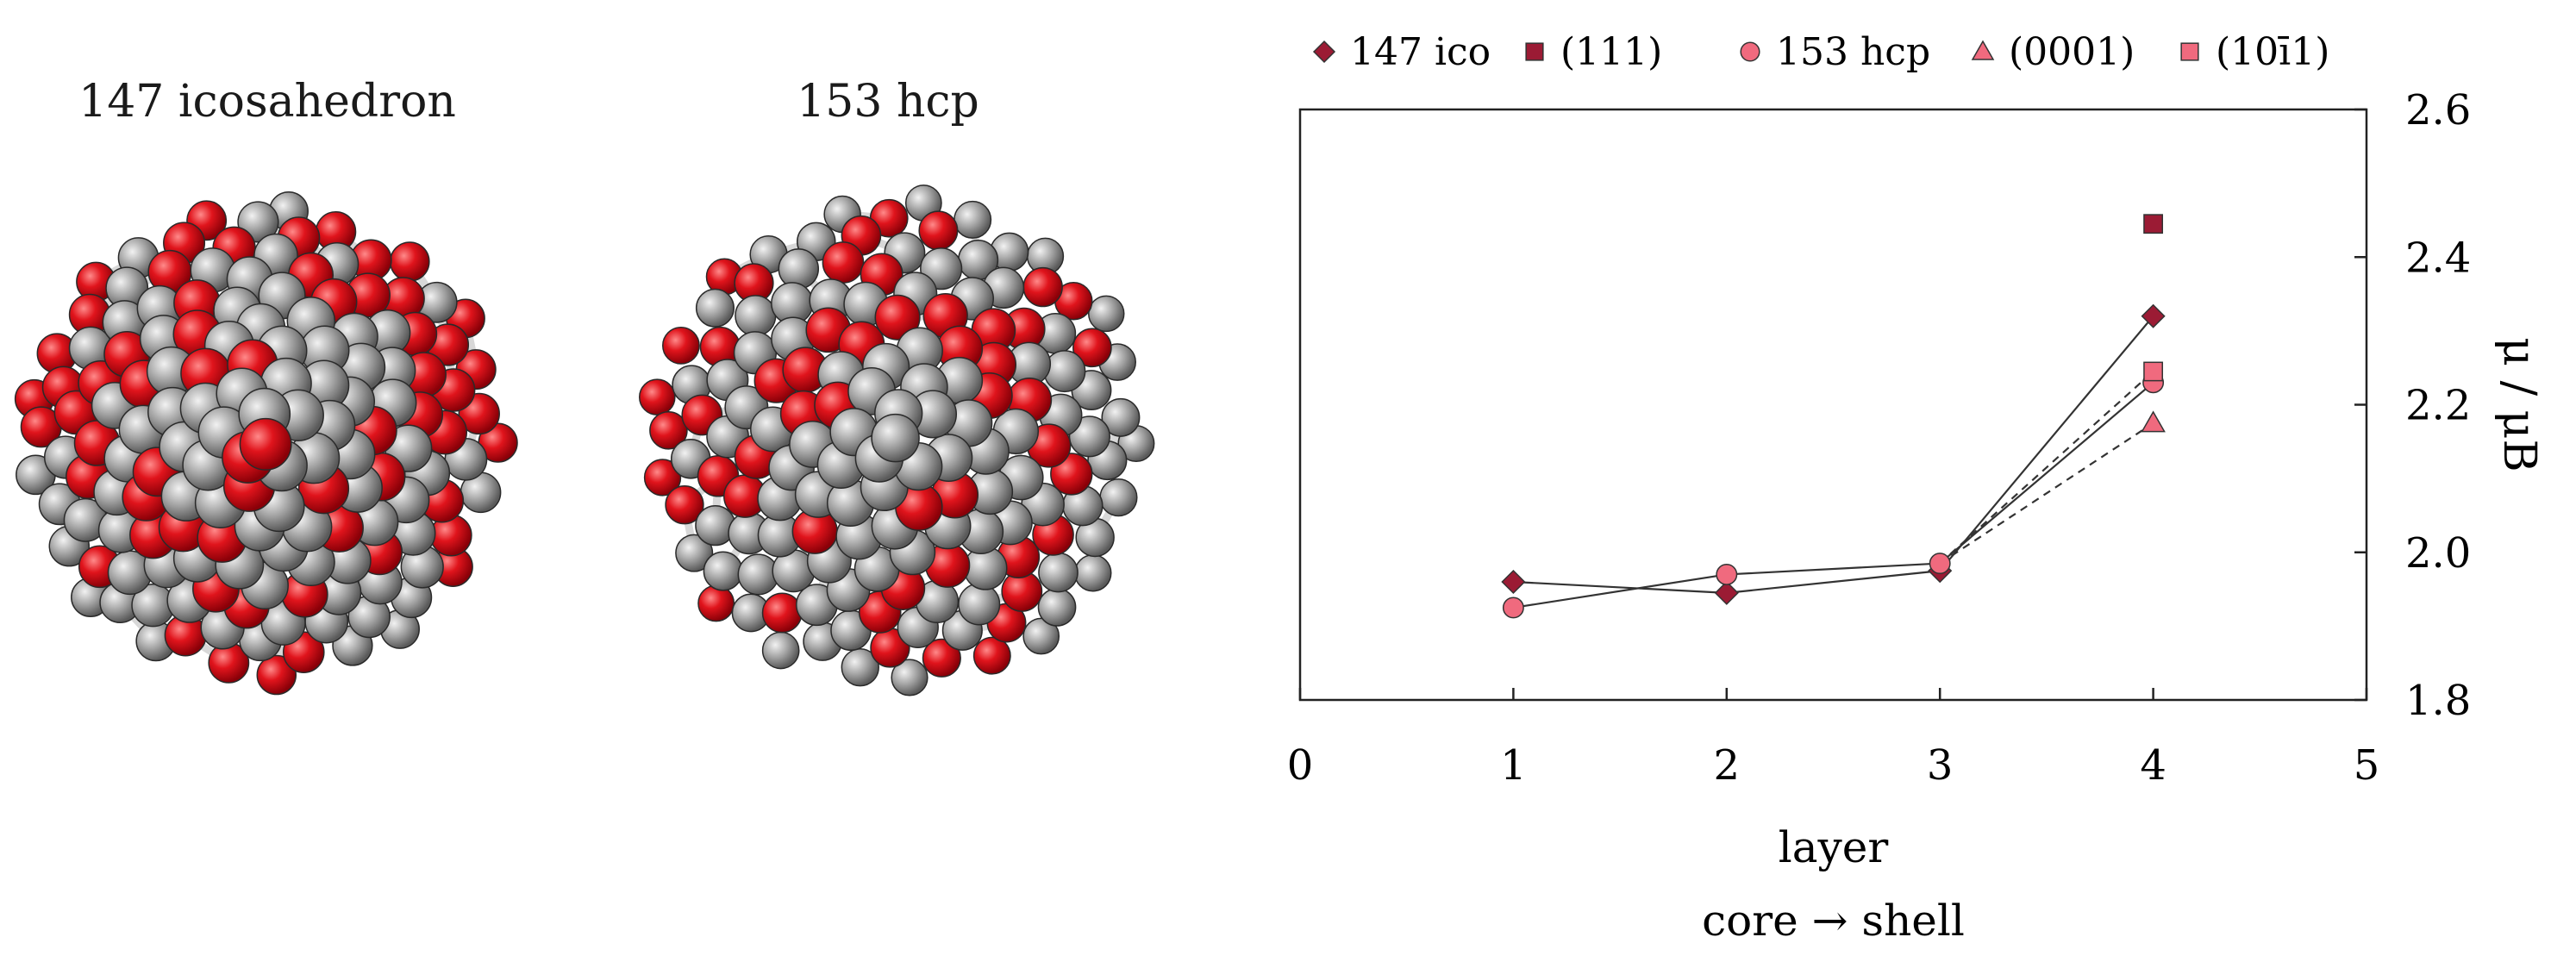 The height and width of the screenshot is (962, 2576). I want to click on y-axis-label: μ / μB, so click(2519, 404).